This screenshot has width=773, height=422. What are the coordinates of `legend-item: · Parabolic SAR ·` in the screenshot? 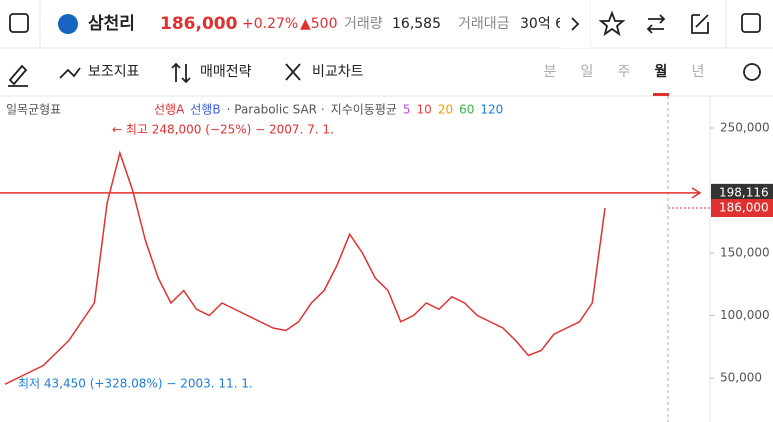 It's located at (276, 110).